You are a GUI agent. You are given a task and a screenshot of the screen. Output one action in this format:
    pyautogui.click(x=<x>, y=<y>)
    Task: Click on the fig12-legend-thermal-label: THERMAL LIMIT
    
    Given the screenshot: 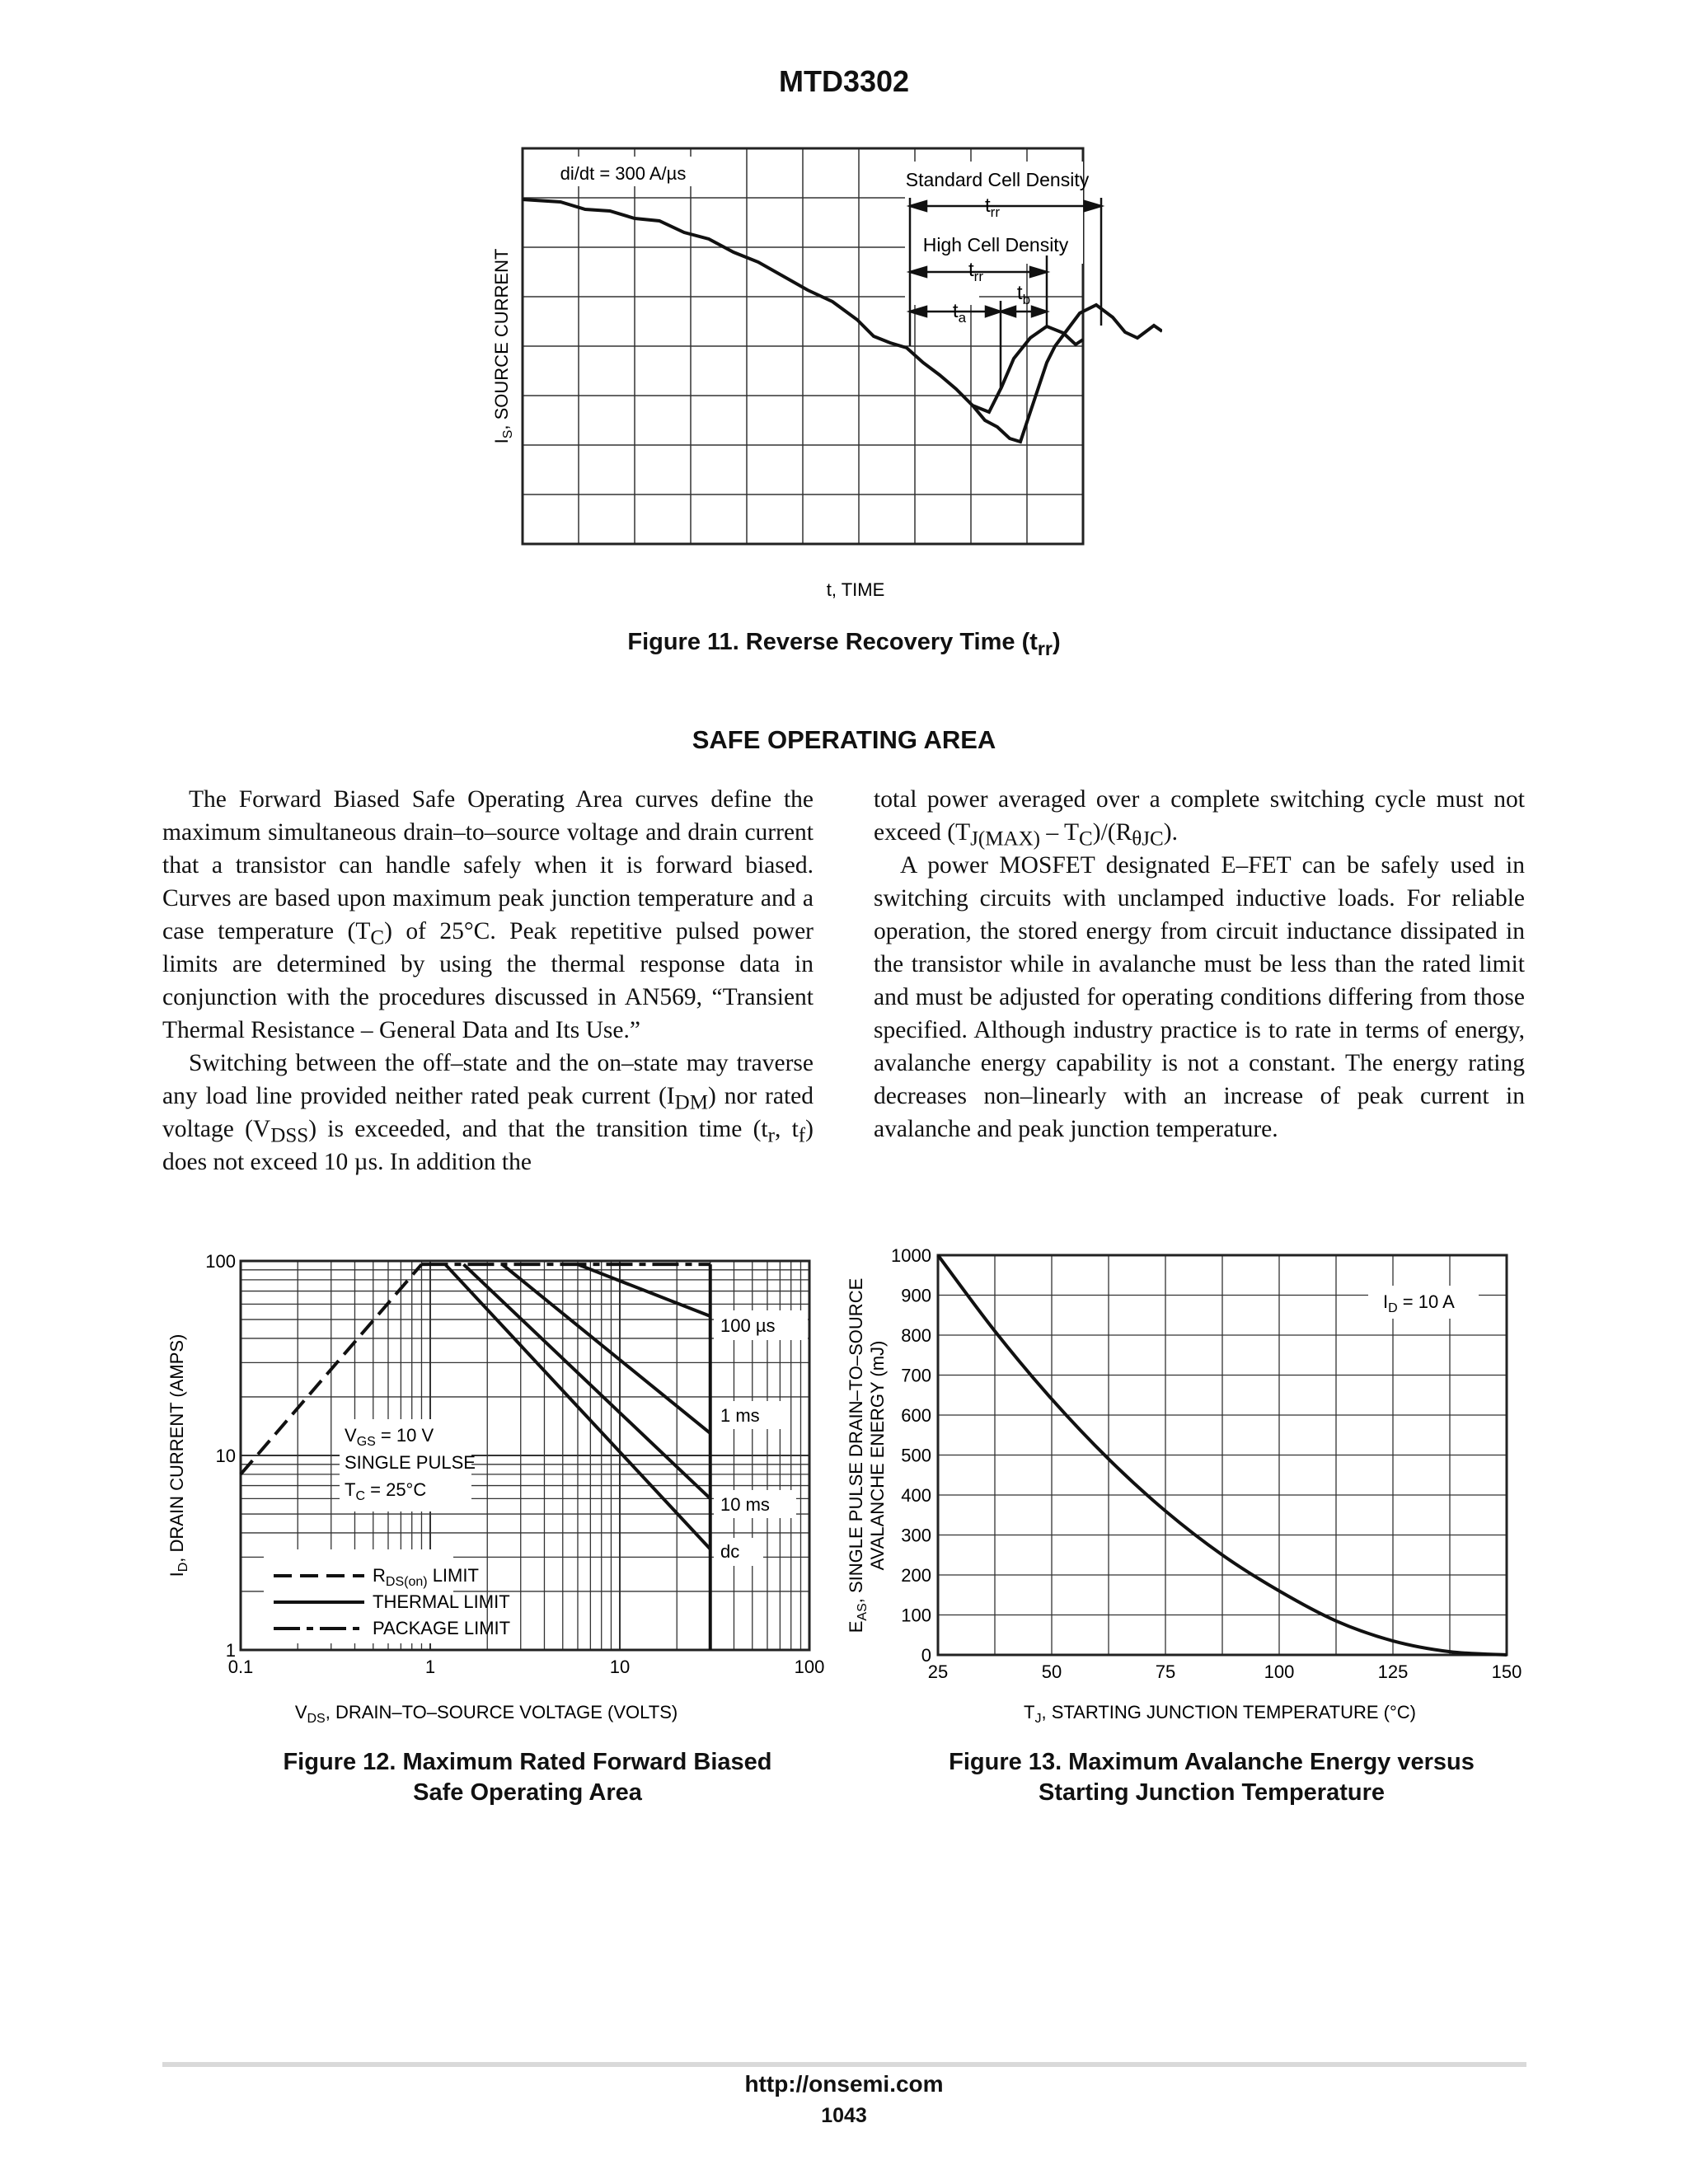 What is the action you would take?
    pyautogui.click(x=441, y=1601)
    